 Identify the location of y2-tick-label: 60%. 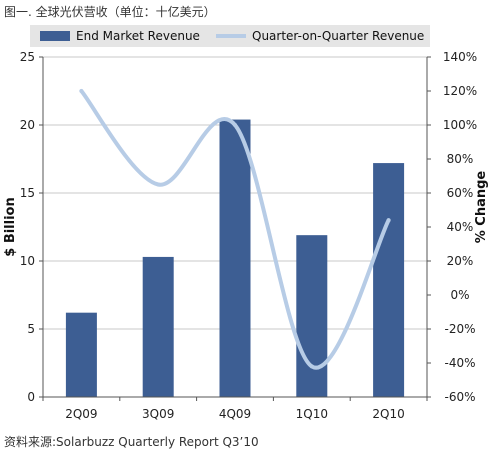
(460, 193).